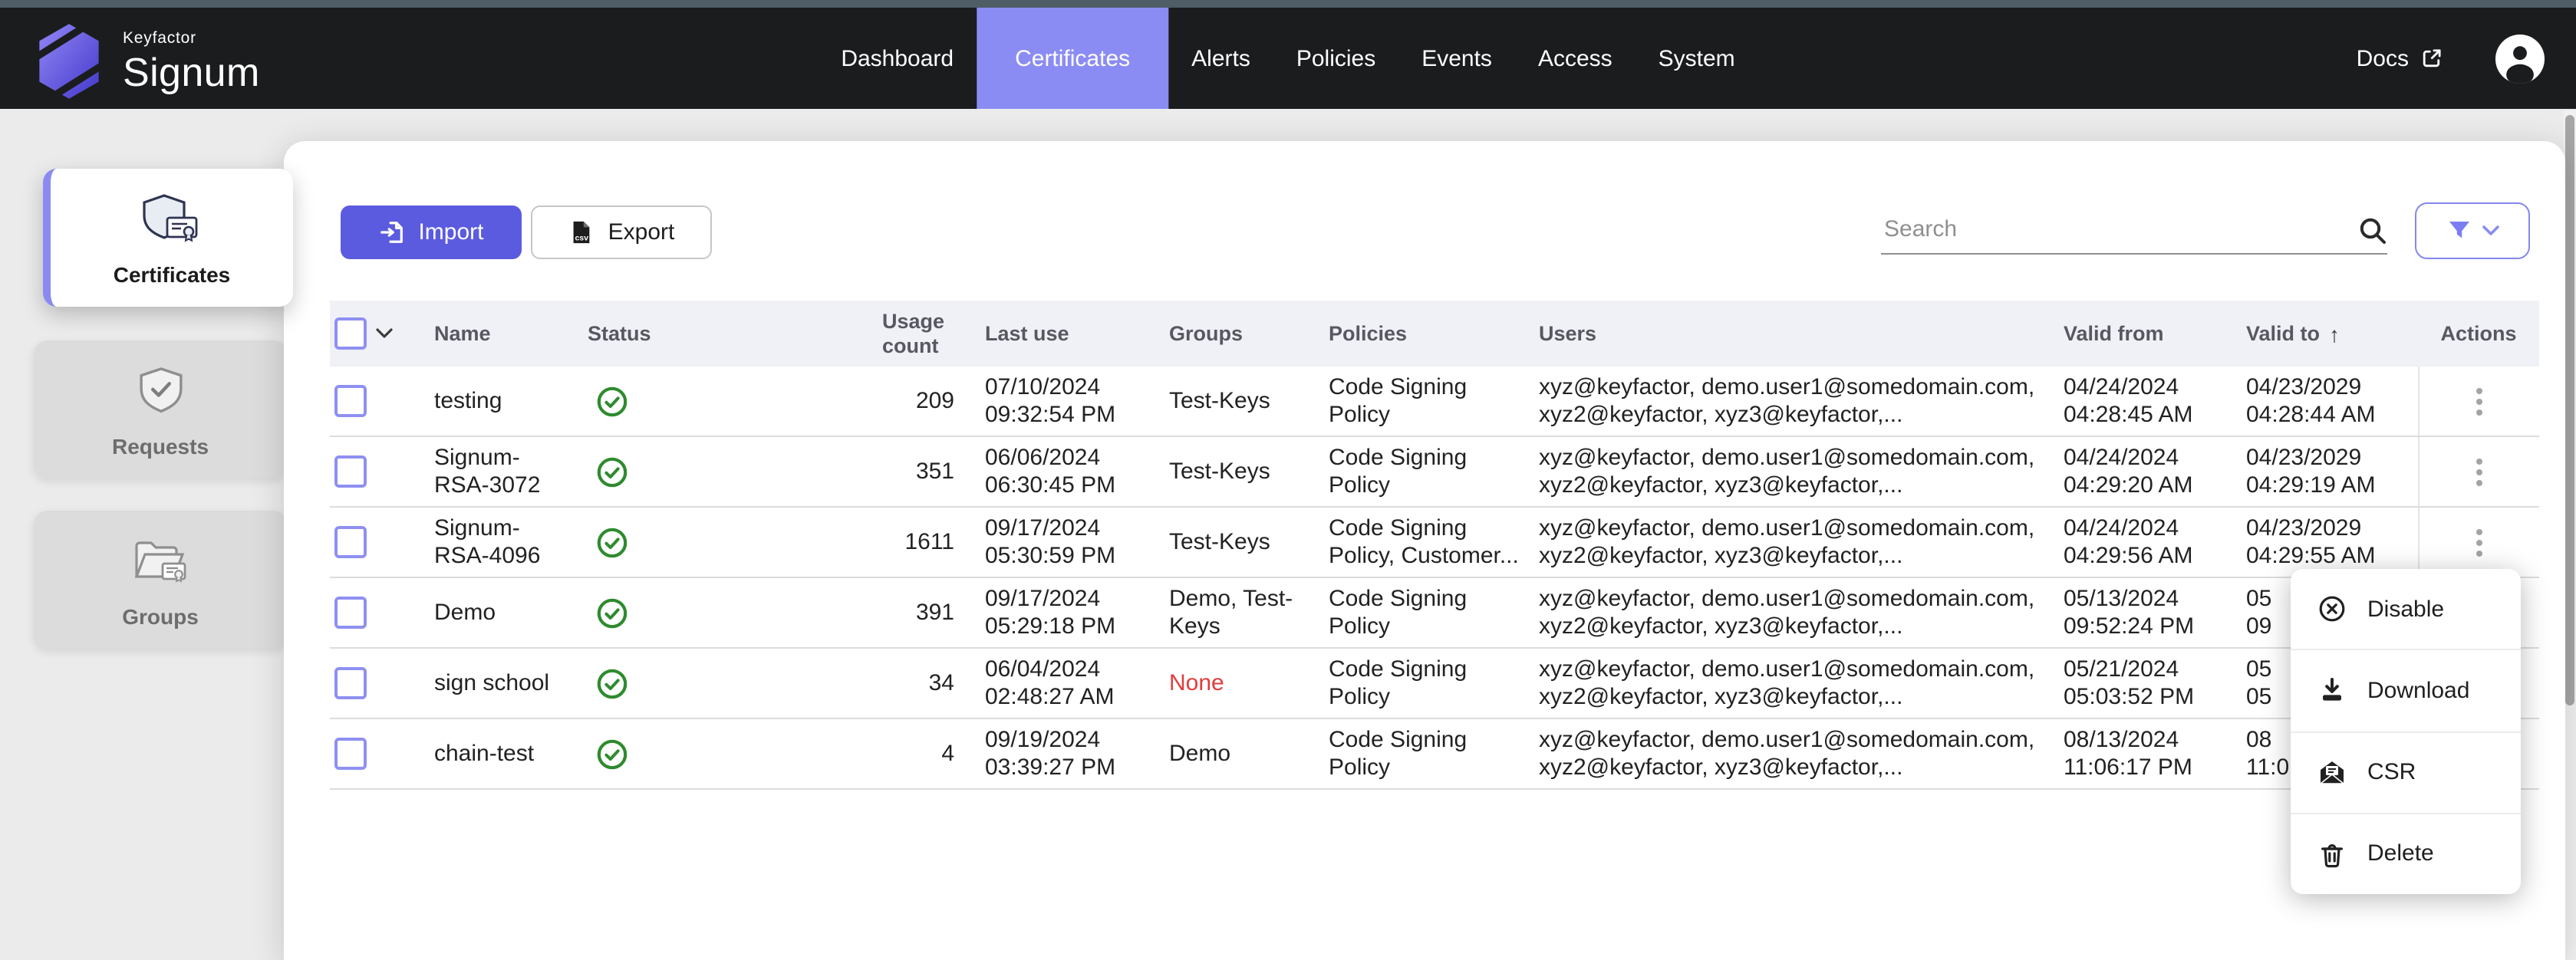 The width and height of the screenshot is (2576, 960). I want to click on cell-policies: Code Signing Policy, so click(1398, 753).